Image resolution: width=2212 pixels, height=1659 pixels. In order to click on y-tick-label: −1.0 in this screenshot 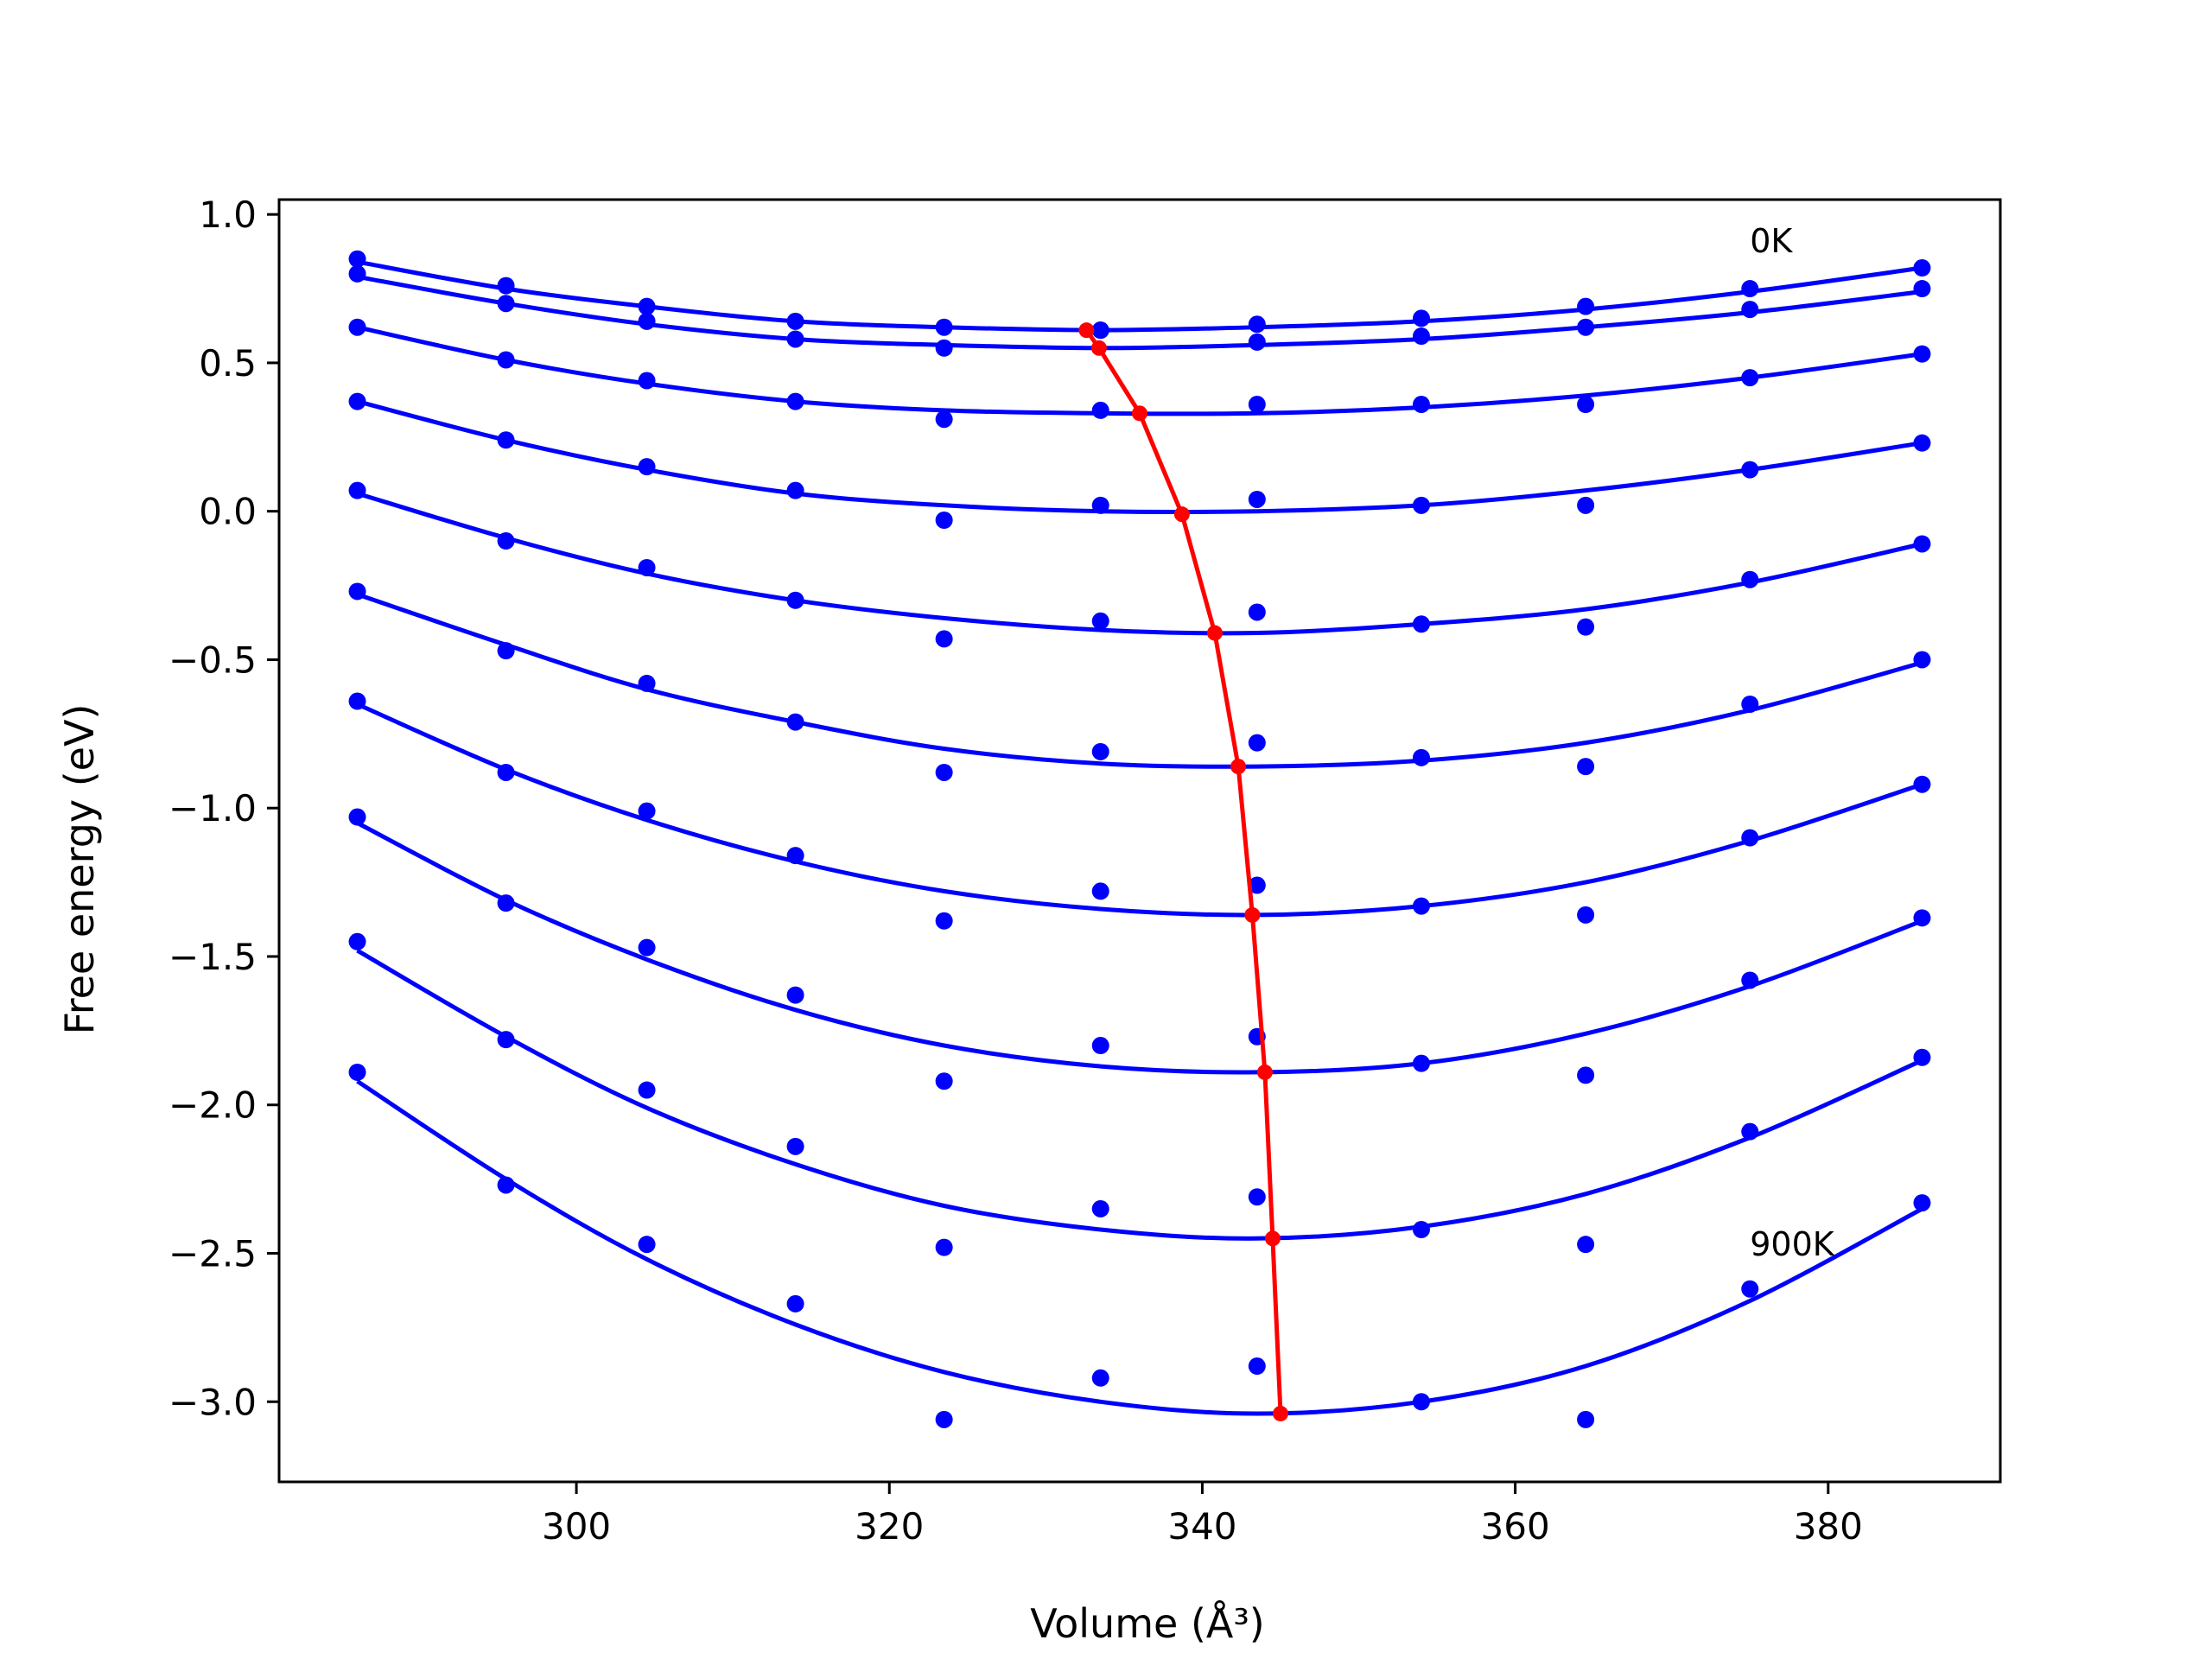, I will do `click(212, 808)`.